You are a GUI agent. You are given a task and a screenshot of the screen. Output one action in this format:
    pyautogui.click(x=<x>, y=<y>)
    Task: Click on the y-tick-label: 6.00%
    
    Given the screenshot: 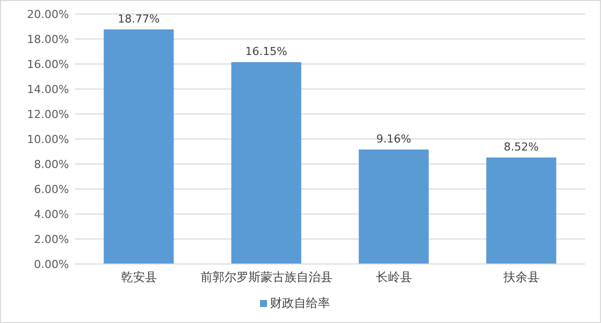 What is the action you would take?
    pyautogui.click(x=51, y=189)
    